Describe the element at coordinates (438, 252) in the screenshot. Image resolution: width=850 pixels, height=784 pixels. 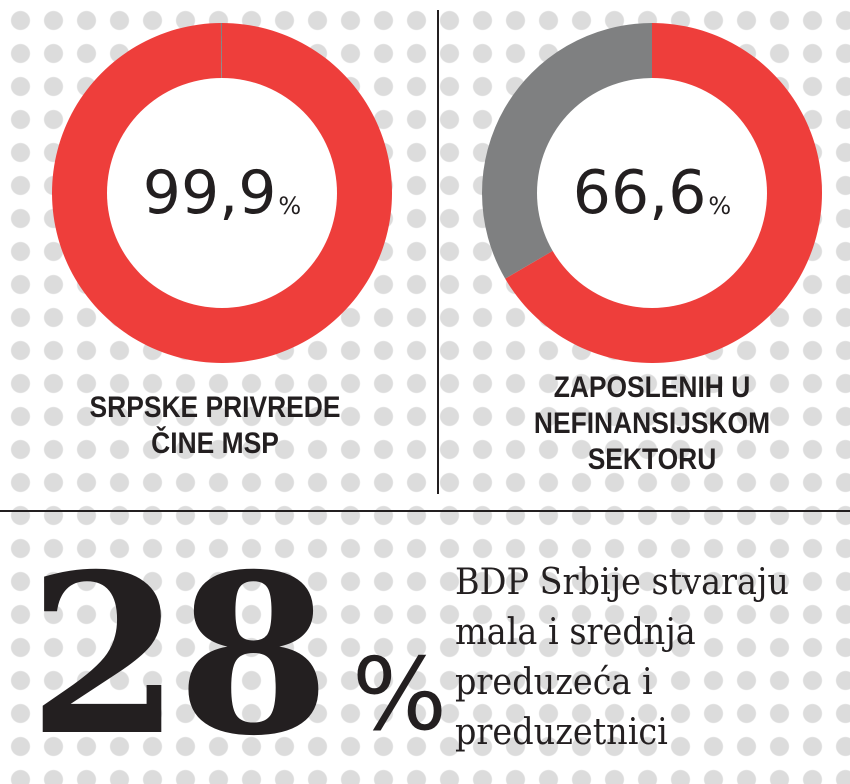
I see `vertical-divider` at that location.